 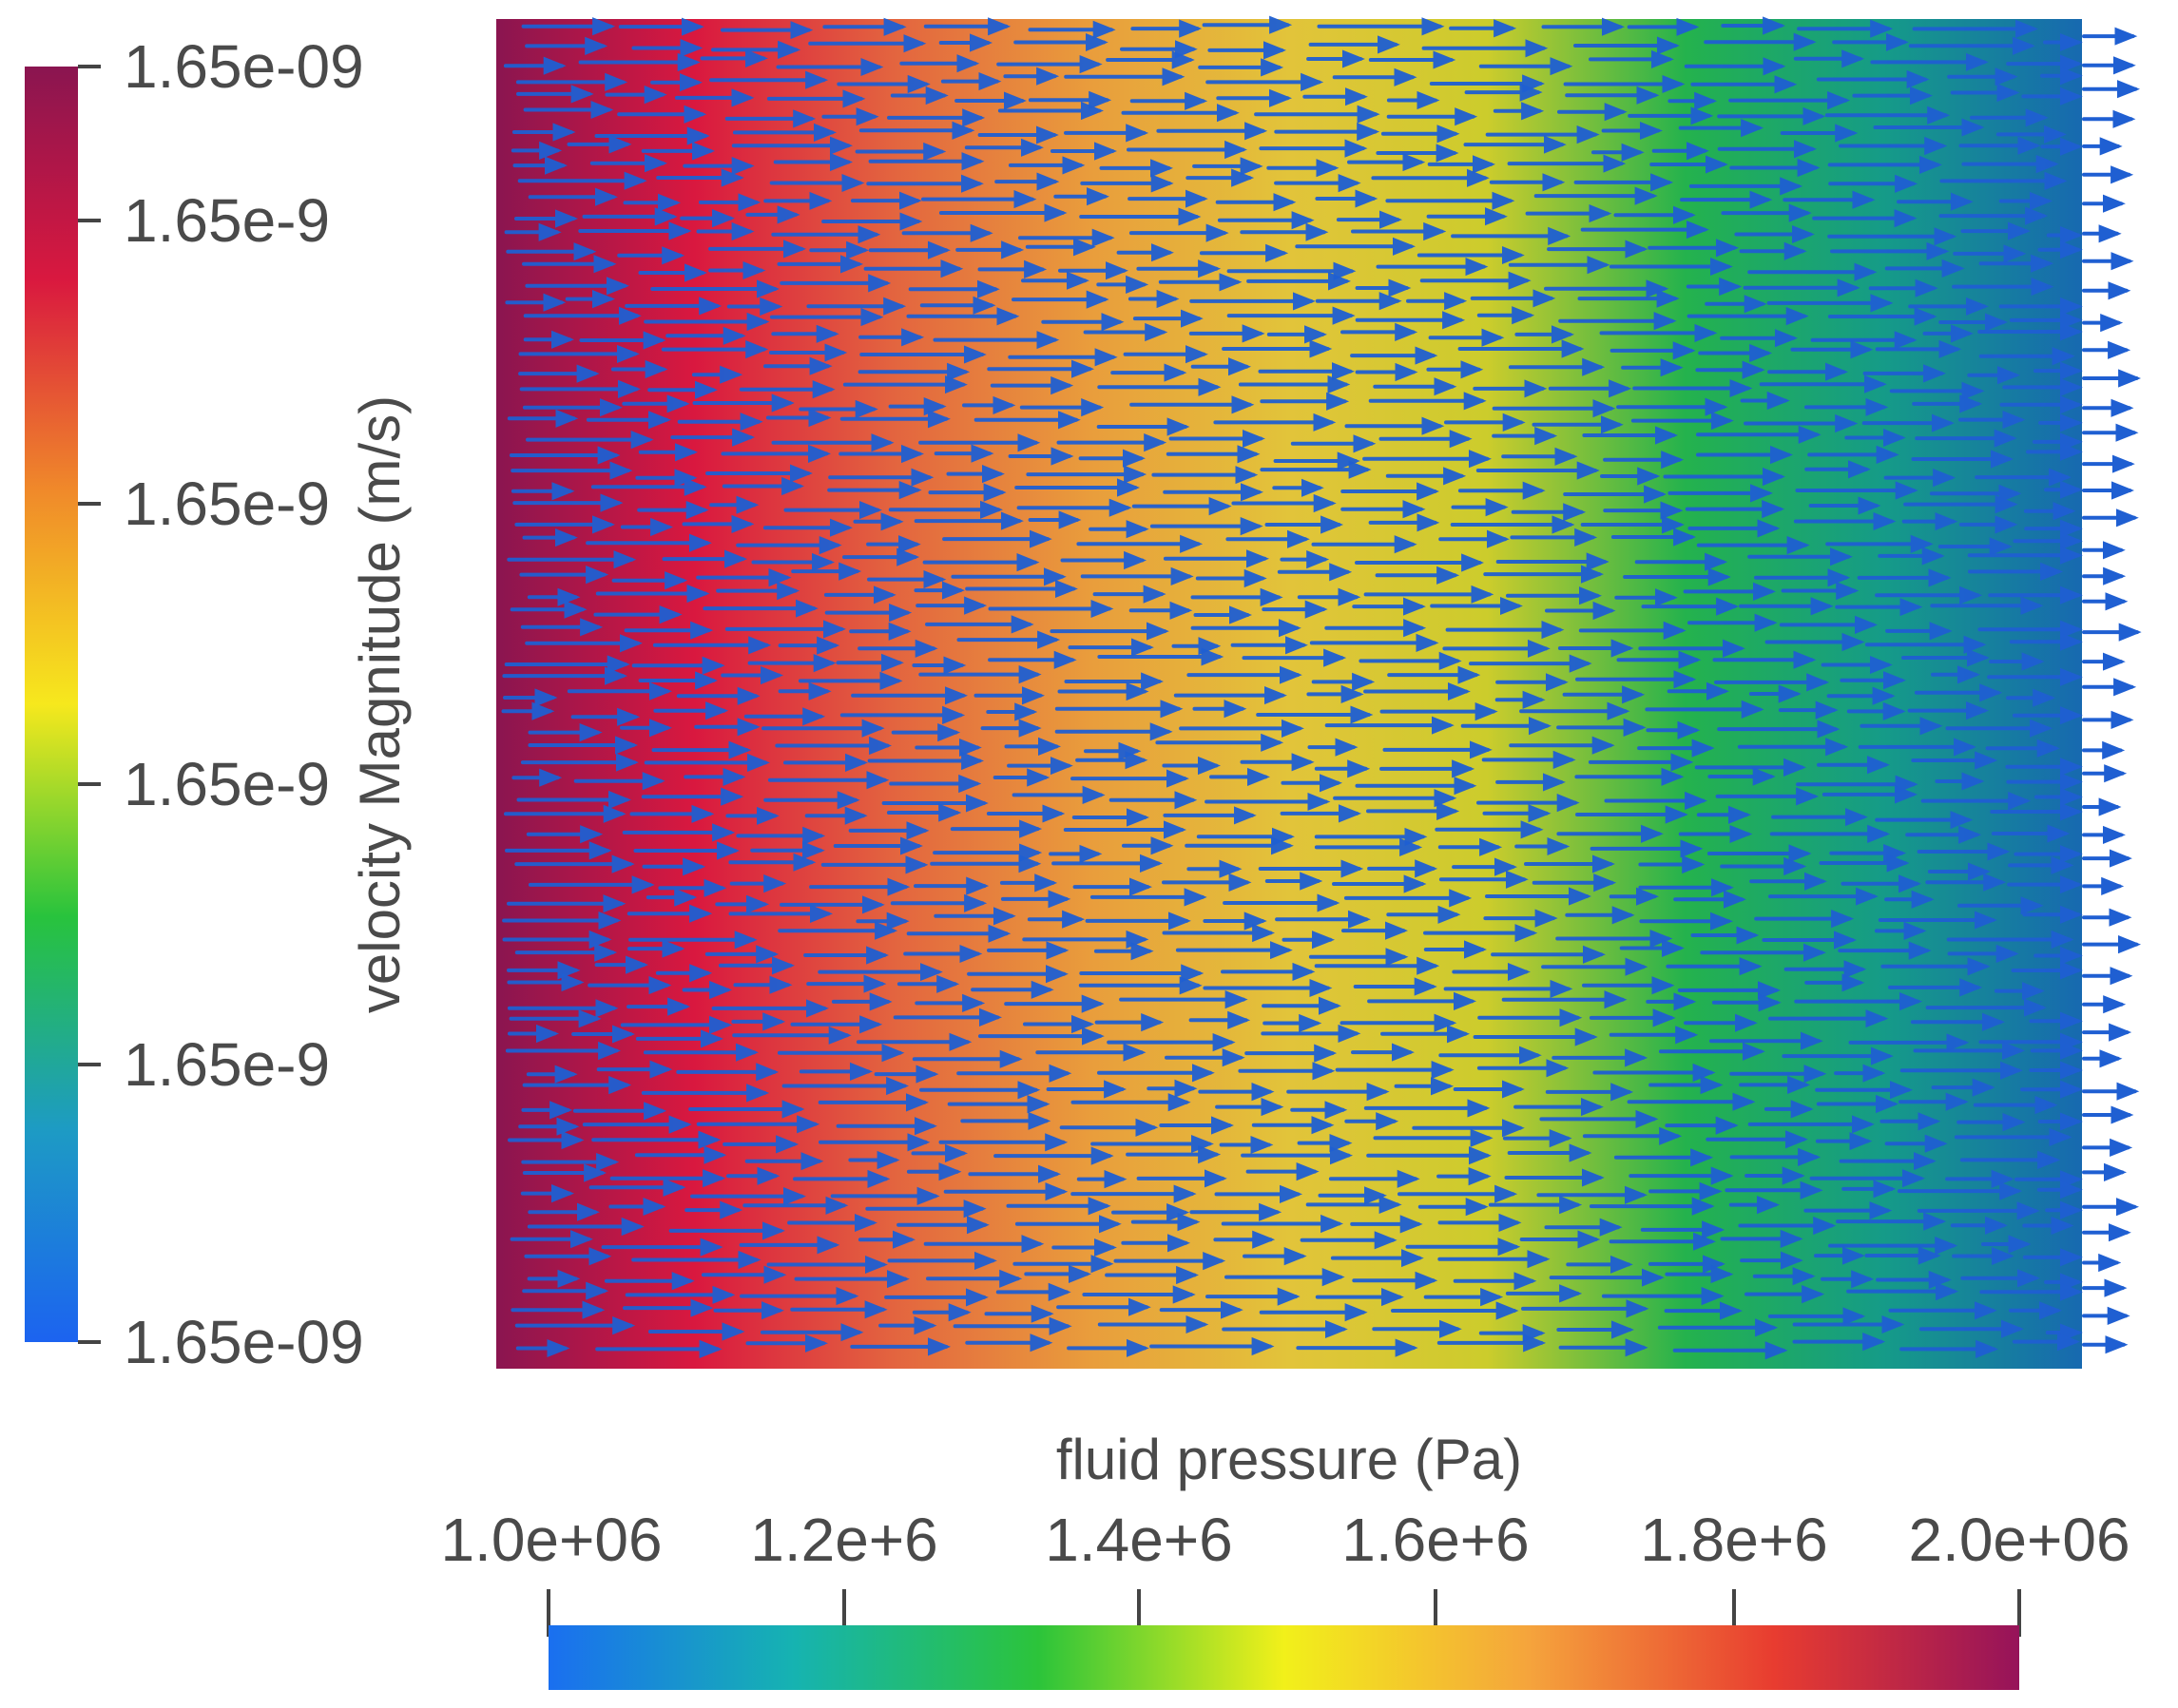 I want to click on velocity-colorbar-bar, so click(x=51, y=704).